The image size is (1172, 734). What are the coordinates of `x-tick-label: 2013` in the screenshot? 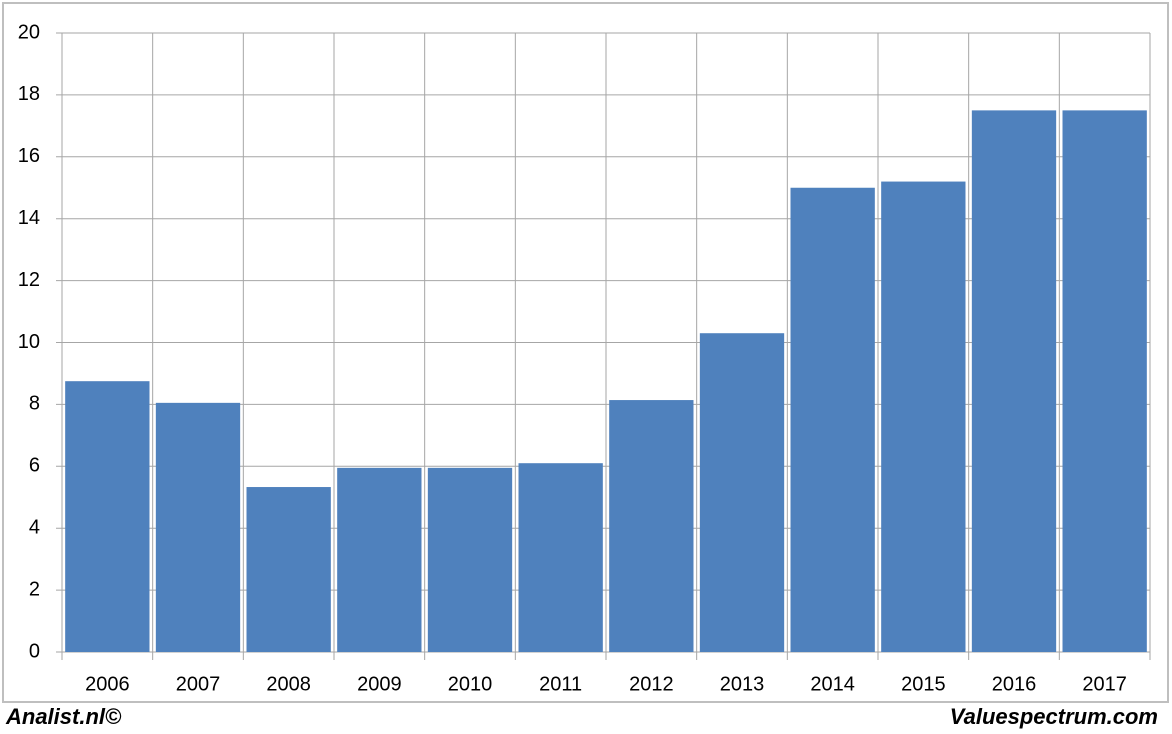 It's located at (742, 684).